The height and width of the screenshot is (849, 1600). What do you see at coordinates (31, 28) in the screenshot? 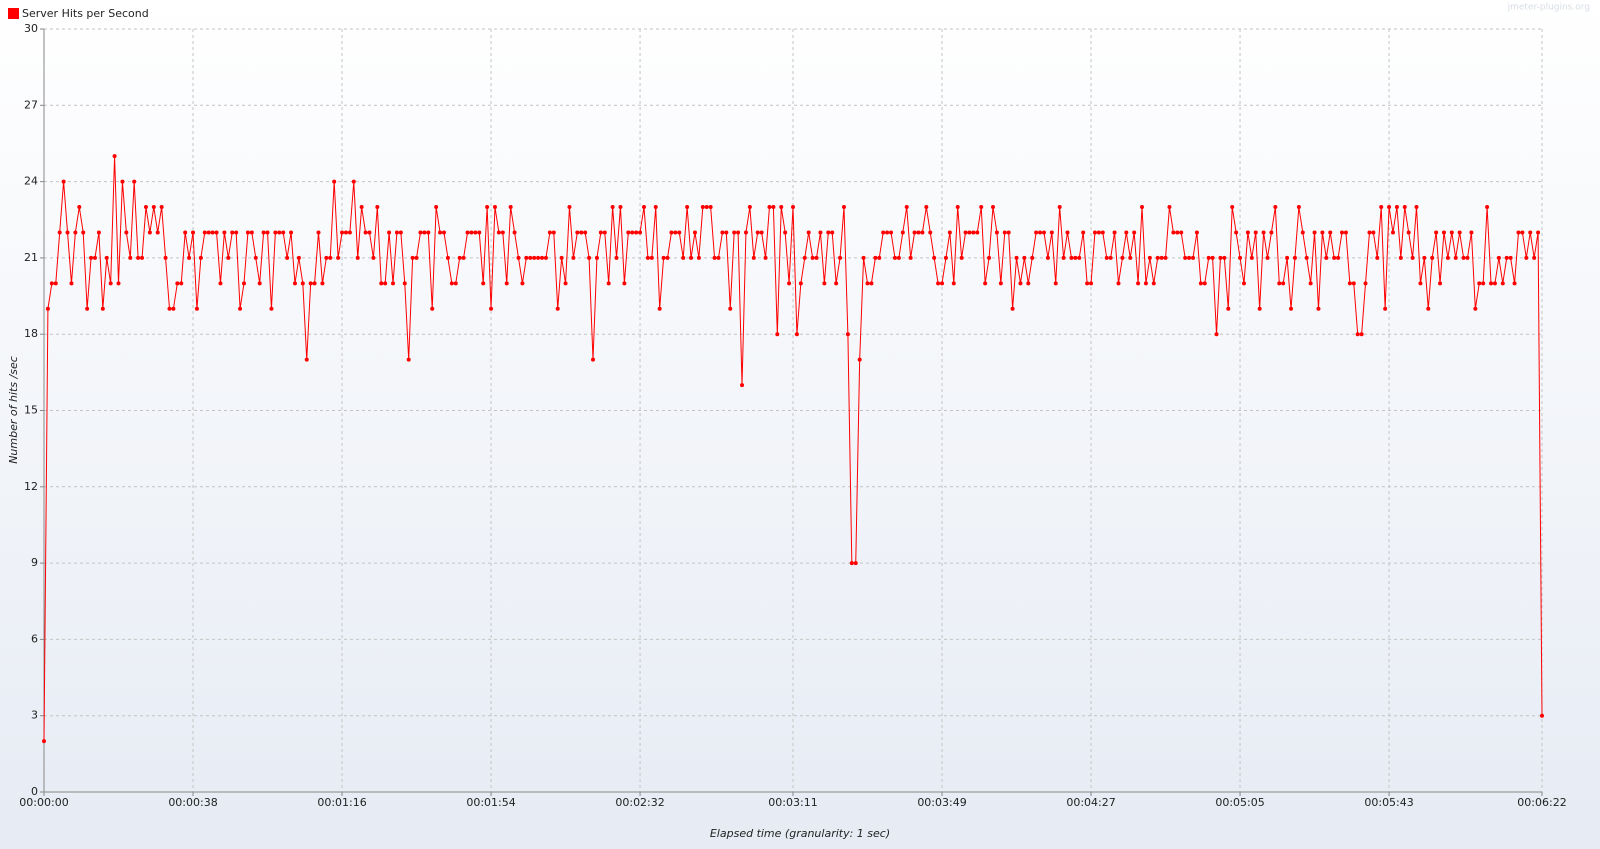
I see `y-tick-label: 30` at bounding box center [31, 28].